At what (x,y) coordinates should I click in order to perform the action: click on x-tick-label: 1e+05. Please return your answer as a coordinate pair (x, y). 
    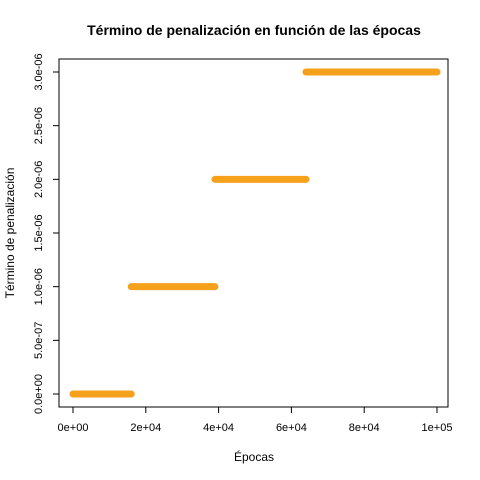
    Looking at the image, I should click on (437, 428).